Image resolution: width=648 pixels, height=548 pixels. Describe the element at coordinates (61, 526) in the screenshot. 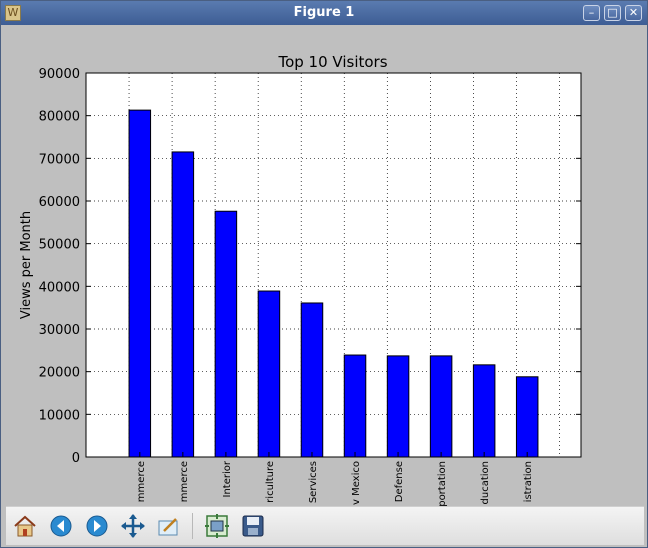

I see `back-arrow-icon` at that location.